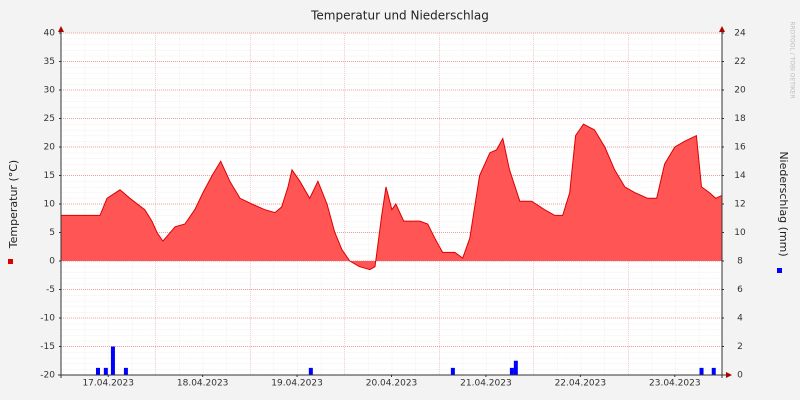 The image size is (800, 400). I want to click on x-tick-label: 21.04.2023, so click(486, 384).